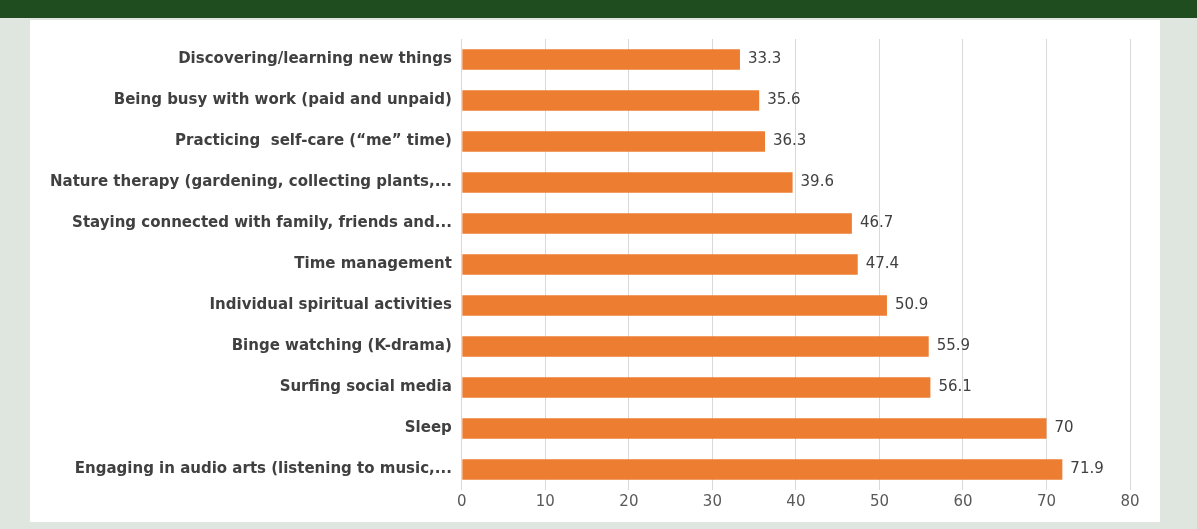 This screenshot has width=1197, height=529. I want to click on data-label: 33.3, so click(764, 58).